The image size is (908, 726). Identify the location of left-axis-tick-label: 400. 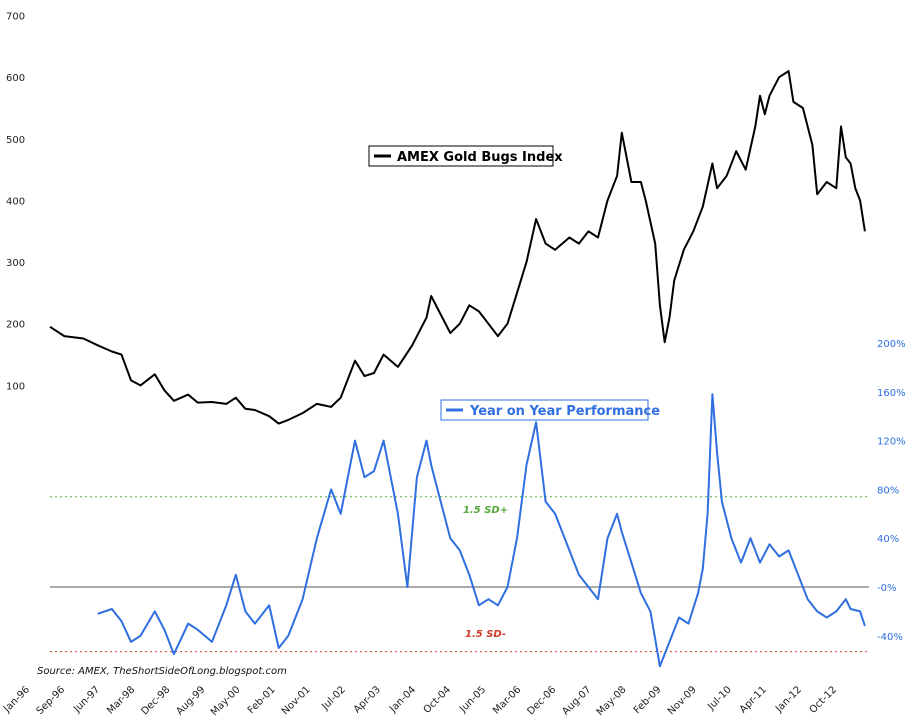
(15, 201).